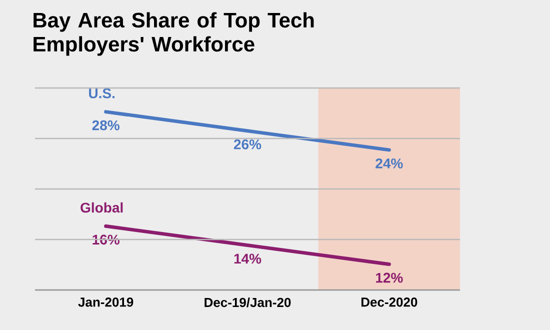 The image size is (550, 330). Describe the element at coordinates (389, 302) in the screenshot. I see `x-tick-label: Dec-2020` at that location.